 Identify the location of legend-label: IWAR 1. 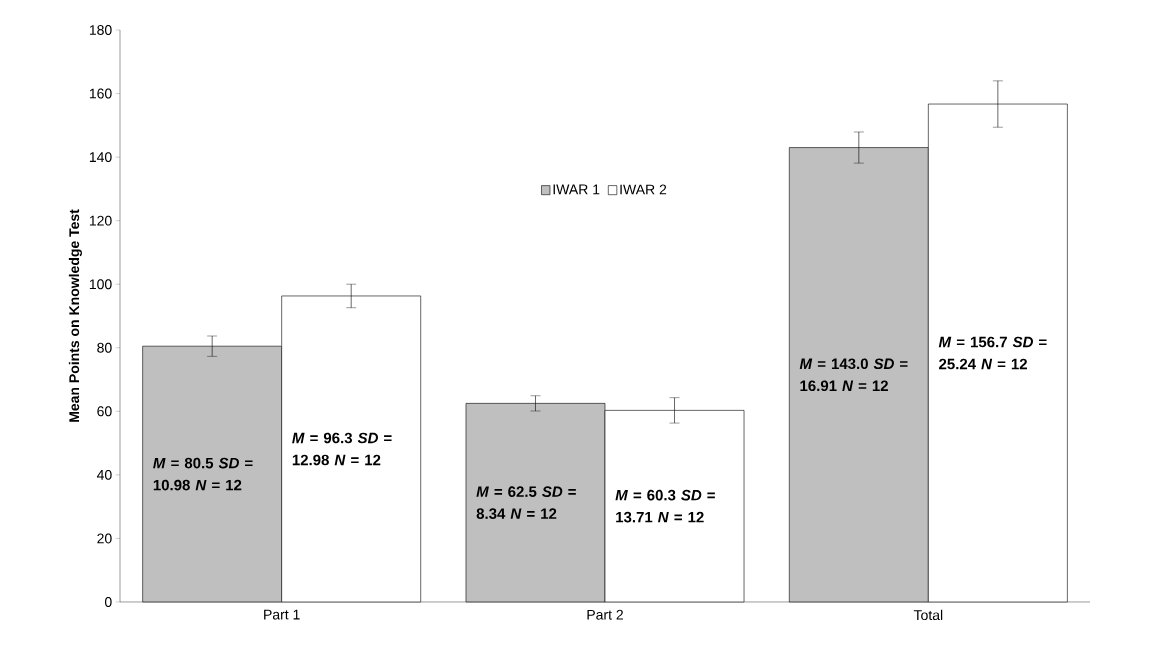
(576, 189).